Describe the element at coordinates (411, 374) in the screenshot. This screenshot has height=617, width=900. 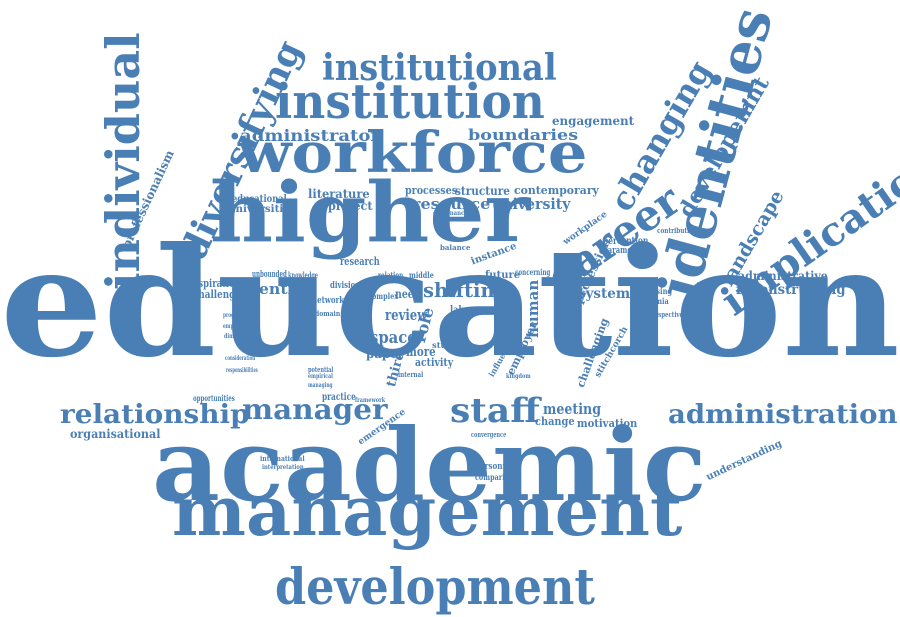
I see `word-internal: internal` at that location.